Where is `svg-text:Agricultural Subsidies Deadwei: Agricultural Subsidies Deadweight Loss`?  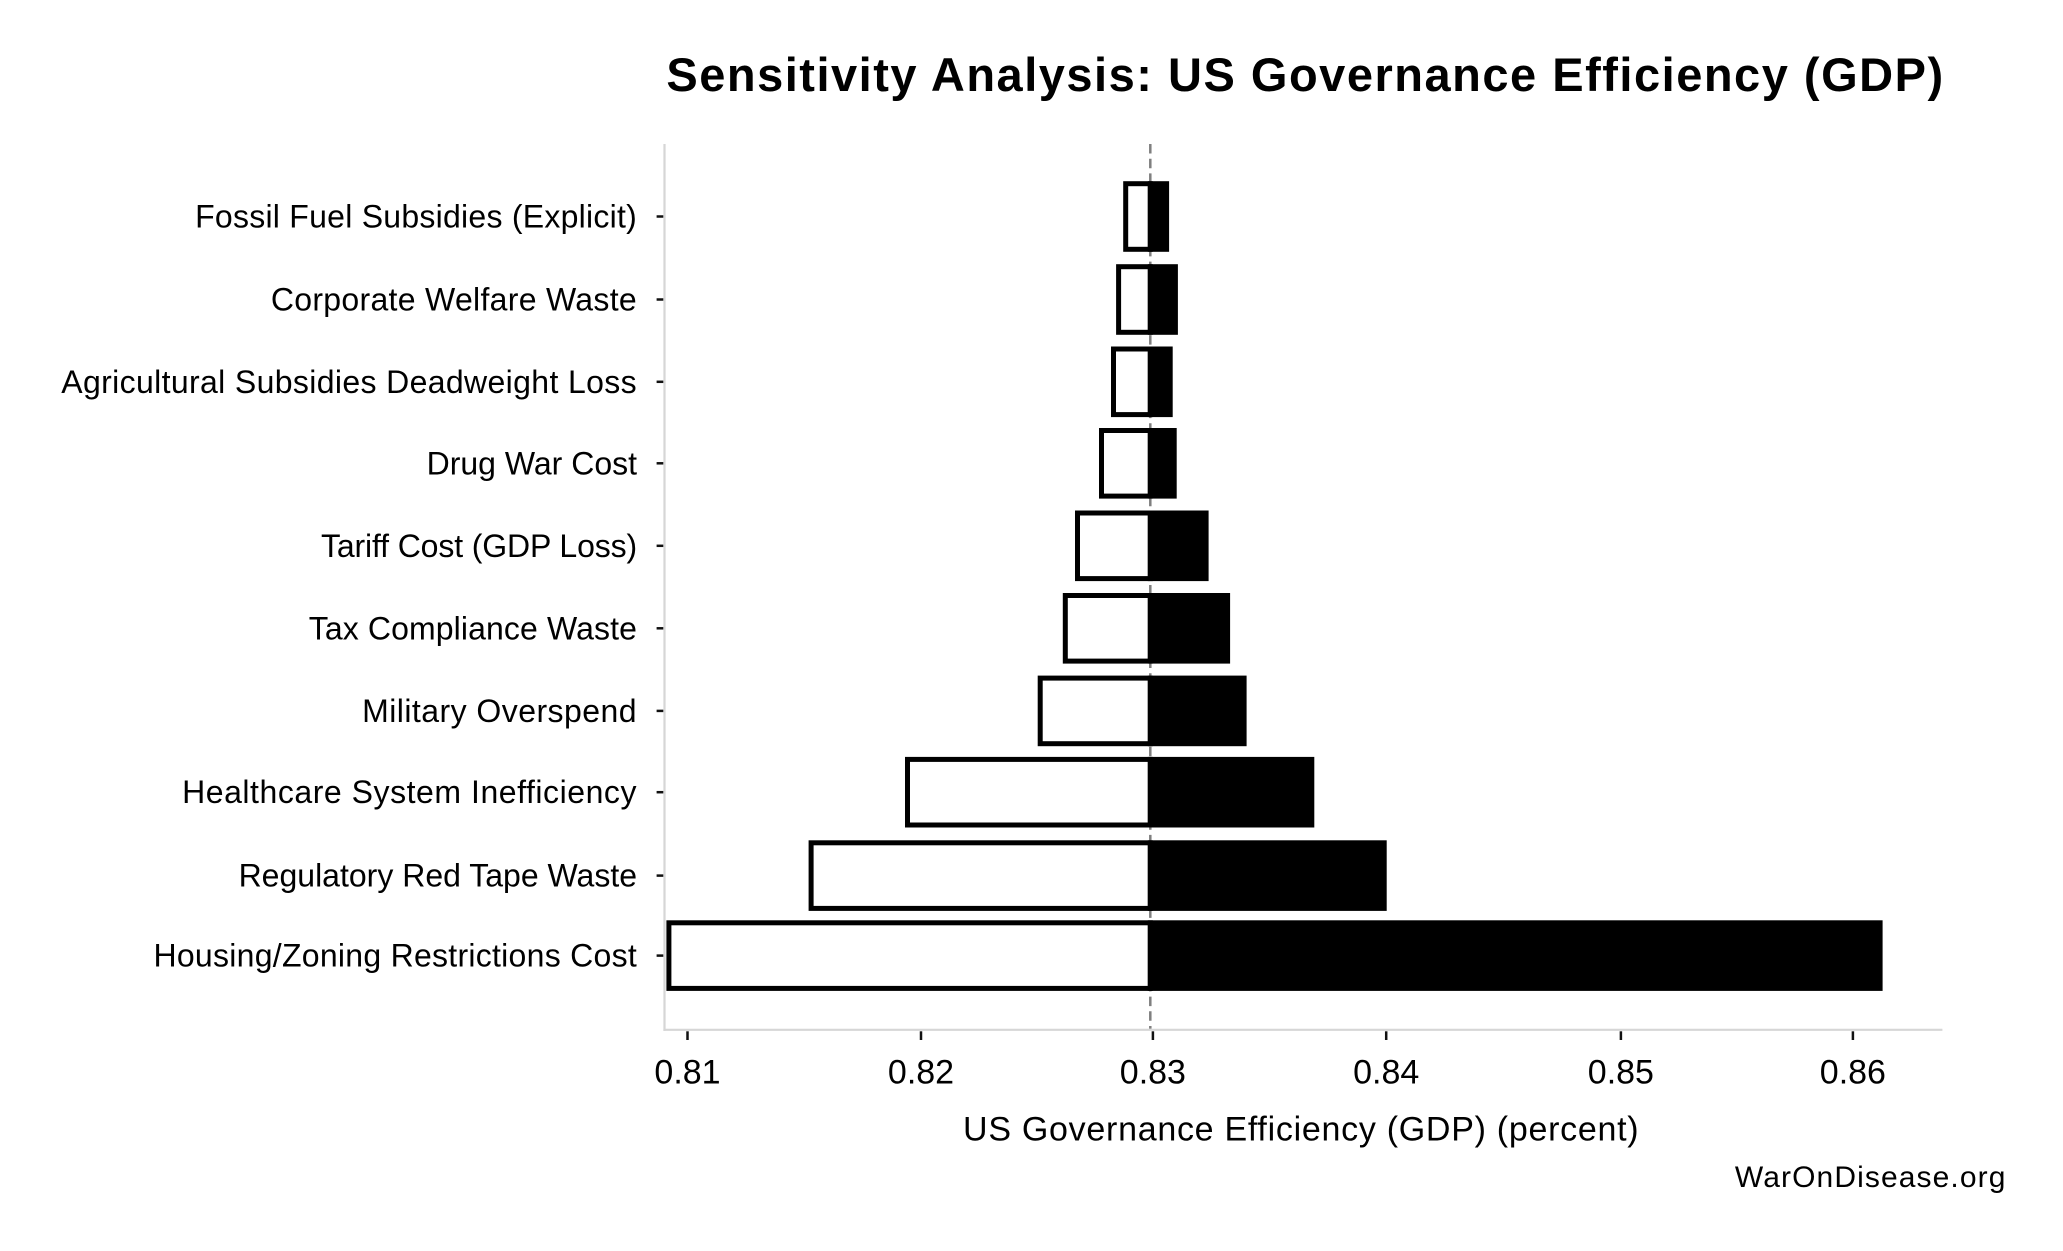
svg-text:Agricultural Subsidies Deadwei: Agricultural Subsidies Deadweight Loss is located at coordinates (349, 382).